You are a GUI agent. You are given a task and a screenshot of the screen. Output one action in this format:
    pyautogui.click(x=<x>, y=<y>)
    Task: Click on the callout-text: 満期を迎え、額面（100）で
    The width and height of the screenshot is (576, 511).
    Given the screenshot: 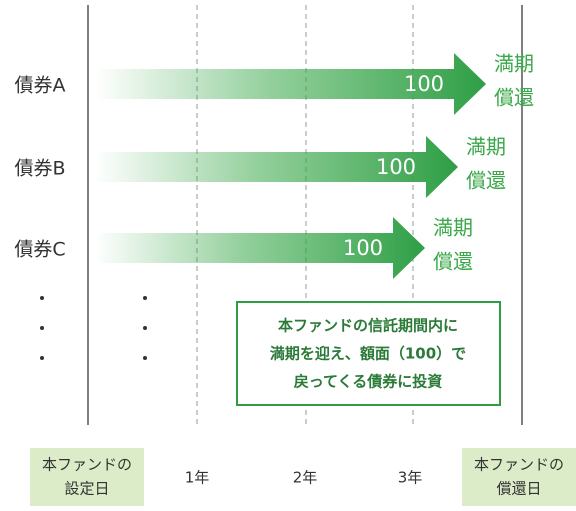 What is the action you would take?
    pyautogui.click(x=368, y=354)
    